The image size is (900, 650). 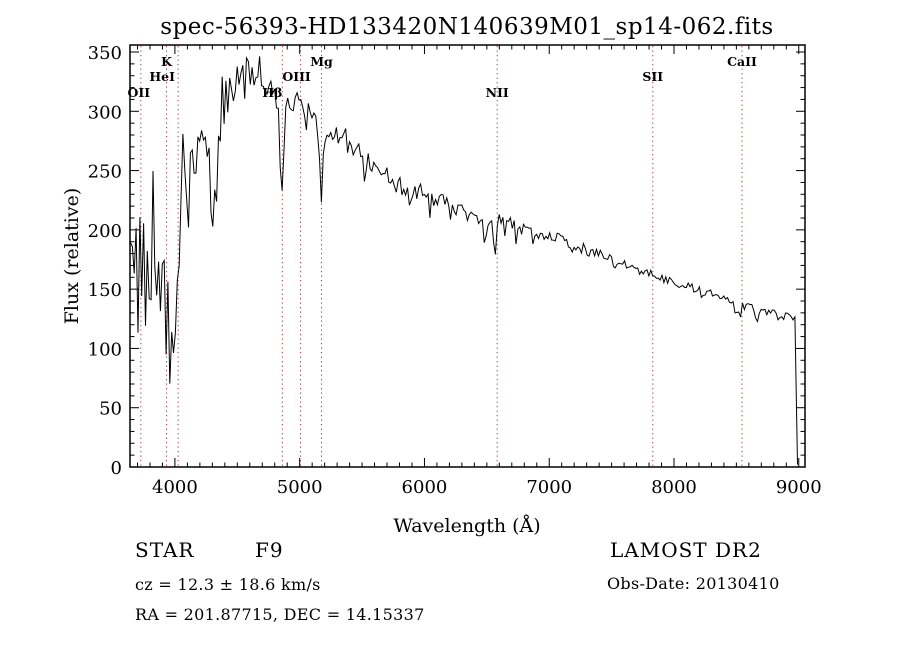 I want to click on spectral-line-label: K, so click(x=167, y=61).